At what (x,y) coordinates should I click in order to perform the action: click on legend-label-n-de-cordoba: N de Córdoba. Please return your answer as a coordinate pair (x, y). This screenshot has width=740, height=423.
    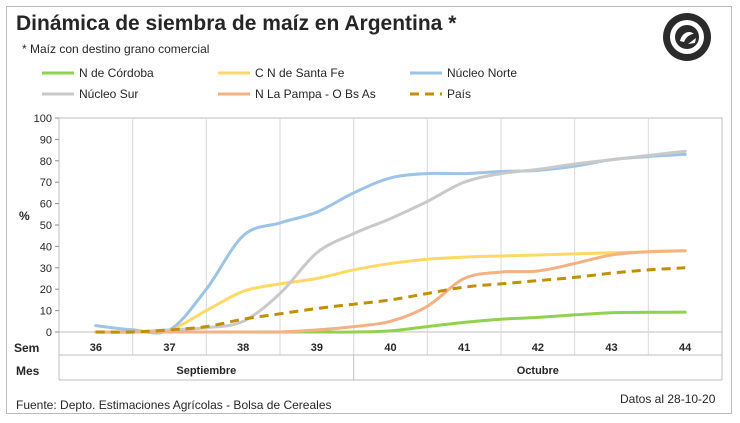
    Looking at the image, I should click on (116, 73).